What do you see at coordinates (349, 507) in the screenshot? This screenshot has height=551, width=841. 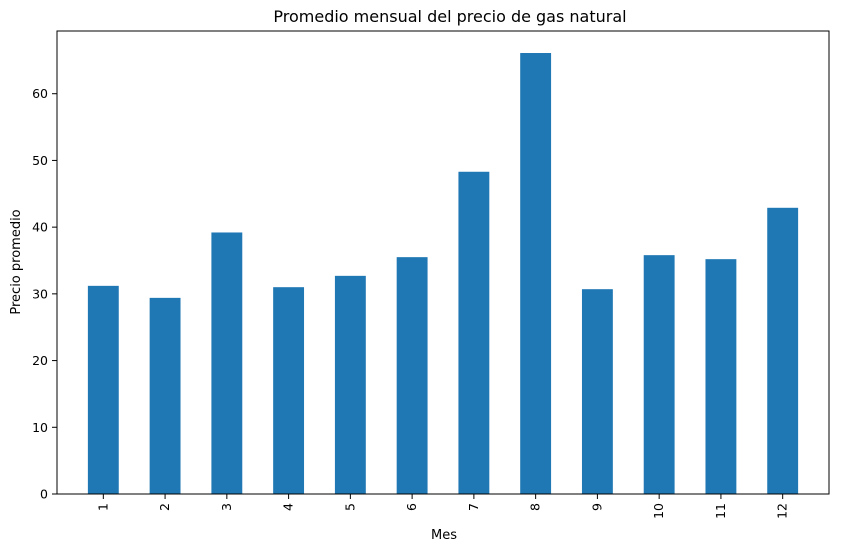 I see `x-tick-label: 5` at bounding box center [349, 507].